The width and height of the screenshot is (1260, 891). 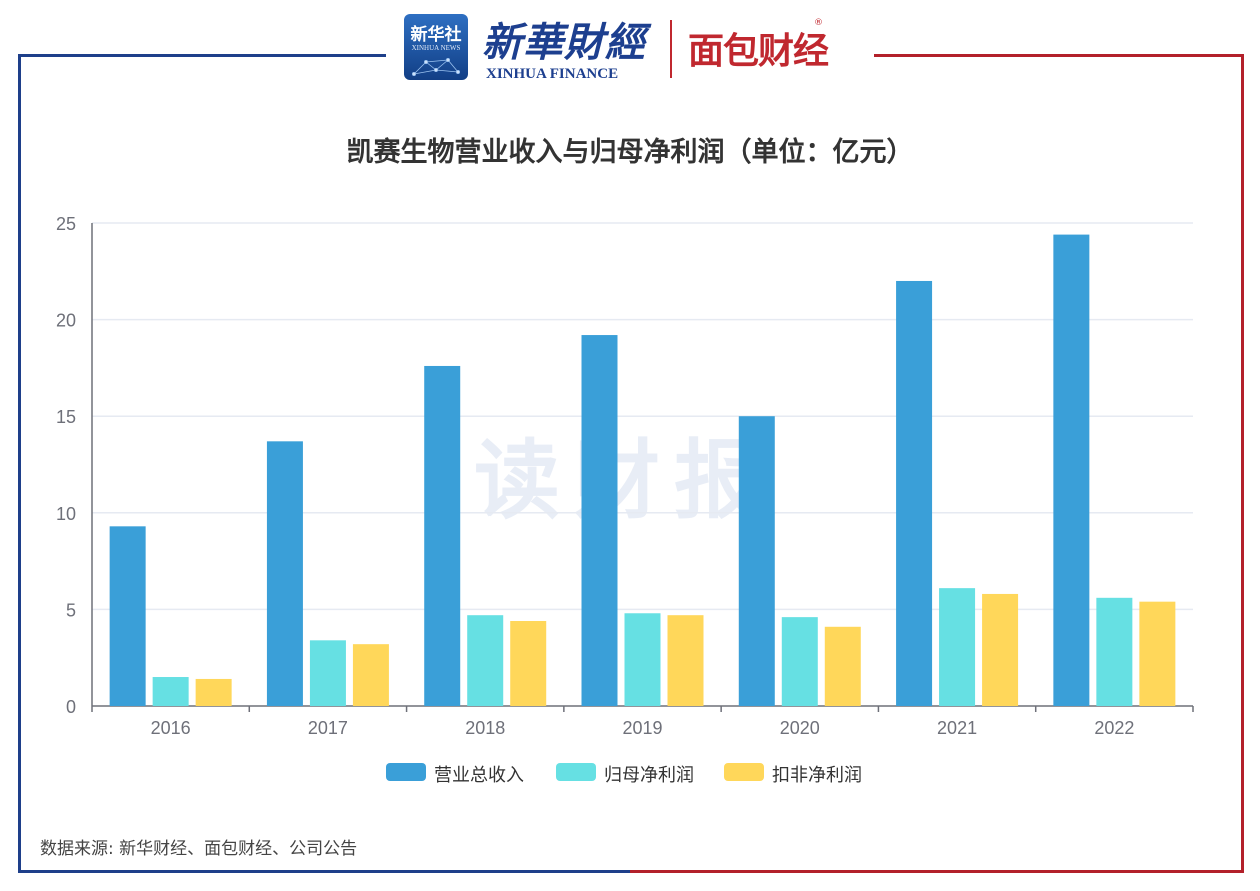 I want to click on bar-net-profit-2017, so click(x=327, y=673).